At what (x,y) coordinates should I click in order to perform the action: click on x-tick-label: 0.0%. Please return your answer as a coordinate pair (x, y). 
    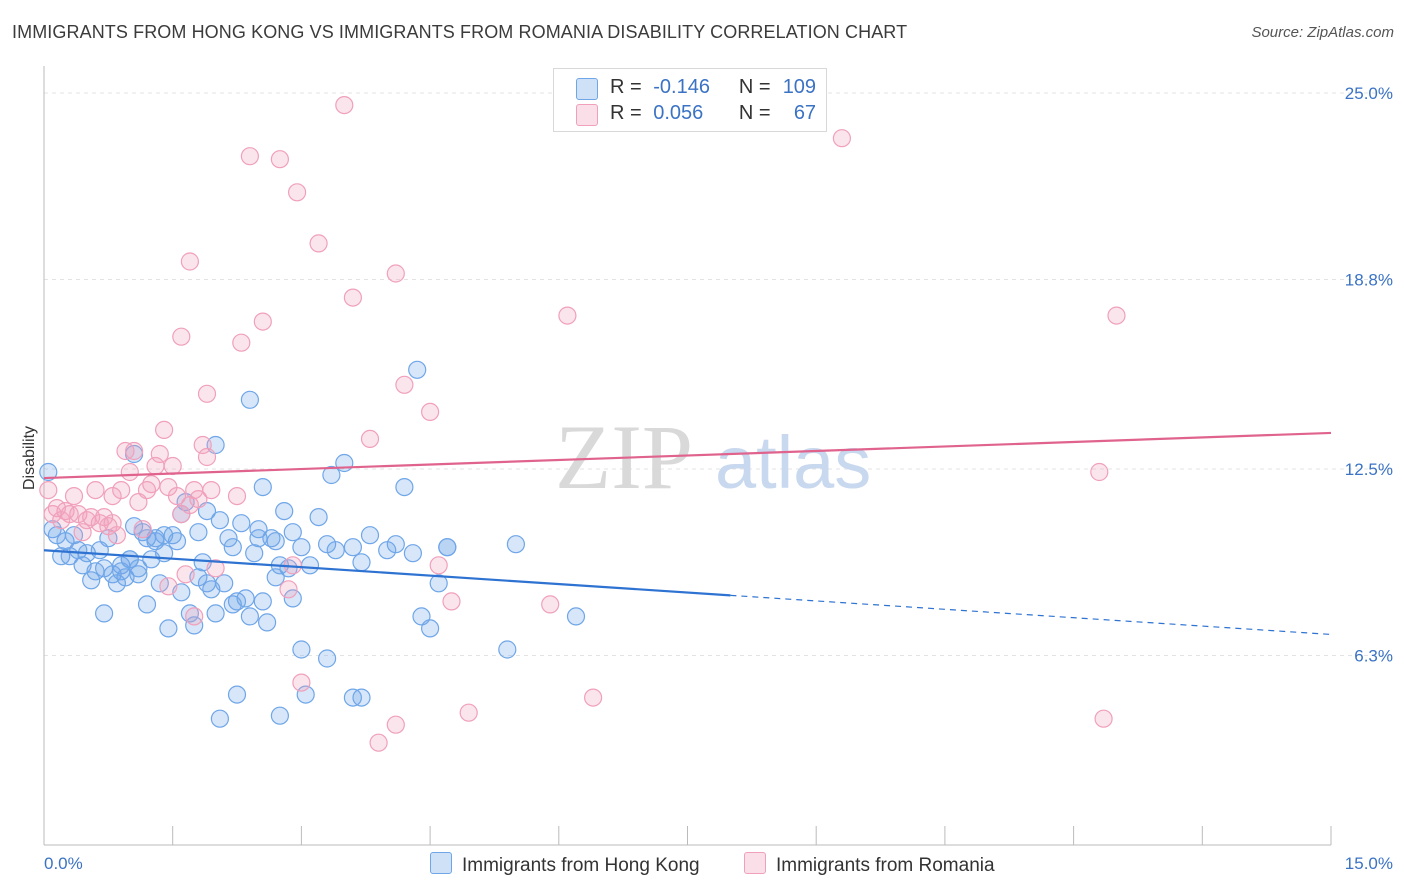
    Looking at the image, I should click on (63, 863).